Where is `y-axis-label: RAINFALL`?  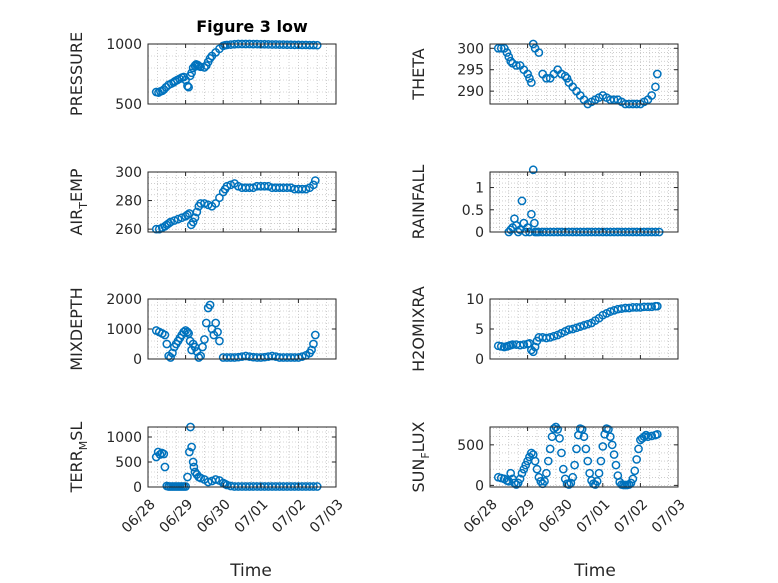 y-axis-label: RAINFALL is located at coordinates (418, 202).